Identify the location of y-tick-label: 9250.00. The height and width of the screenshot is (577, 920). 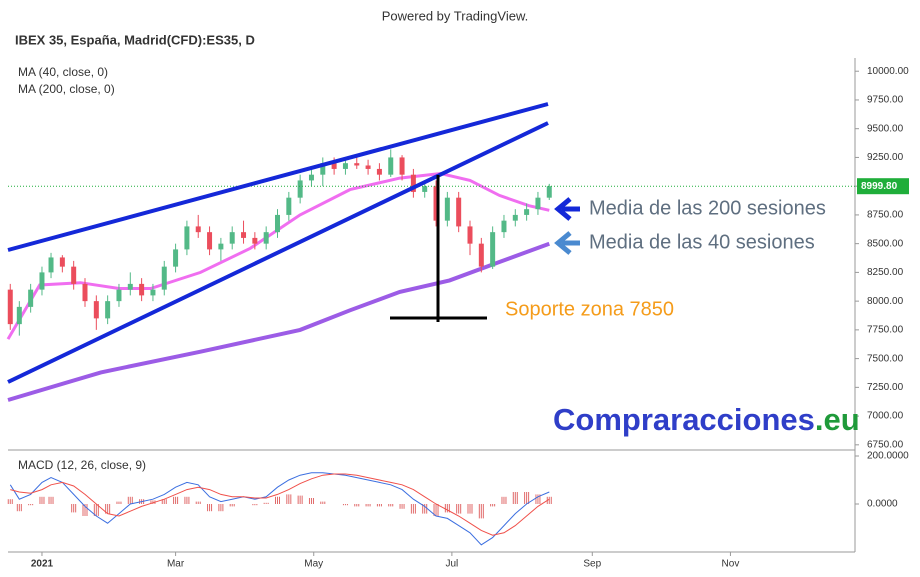
(885, 157).